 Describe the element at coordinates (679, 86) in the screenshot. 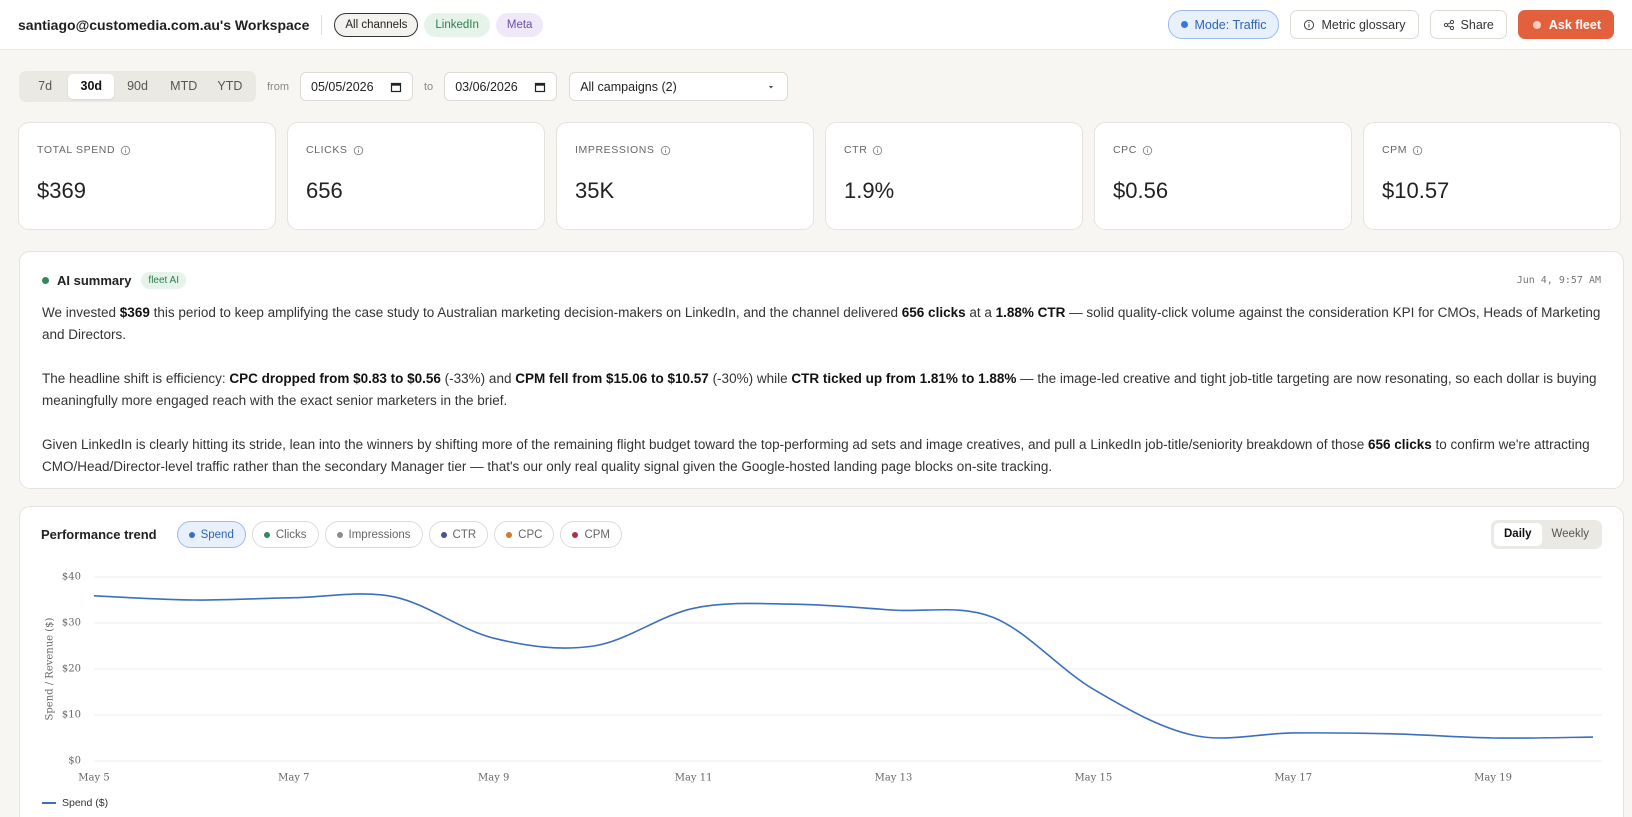

I see `campaign-select: All campaigns (2)` at that location.